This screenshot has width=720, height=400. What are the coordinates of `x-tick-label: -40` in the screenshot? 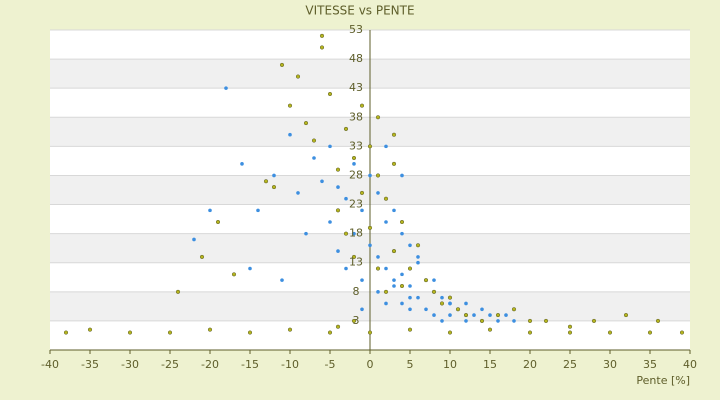 It's located at (50, 364).